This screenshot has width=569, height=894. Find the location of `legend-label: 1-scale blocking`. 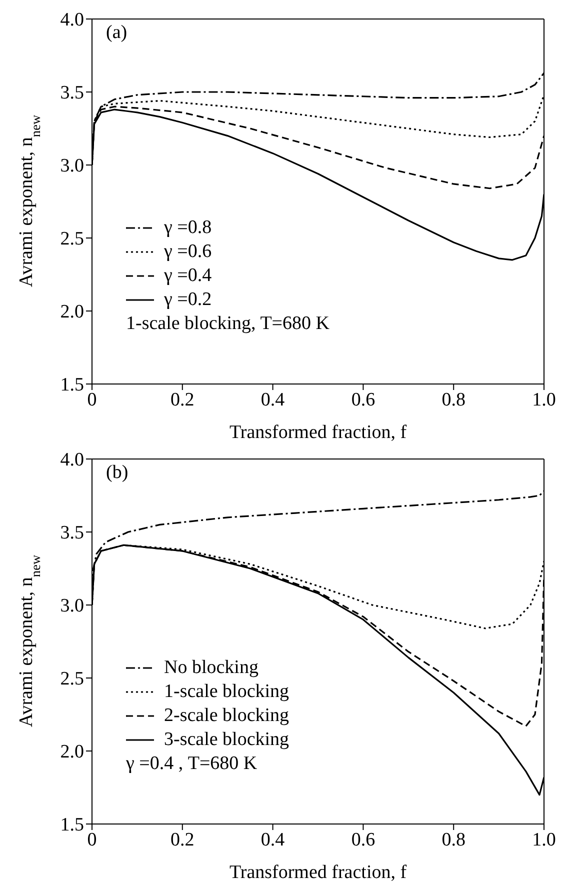

legend-label: 1-scale blocking is located at coordinates (227, 692).